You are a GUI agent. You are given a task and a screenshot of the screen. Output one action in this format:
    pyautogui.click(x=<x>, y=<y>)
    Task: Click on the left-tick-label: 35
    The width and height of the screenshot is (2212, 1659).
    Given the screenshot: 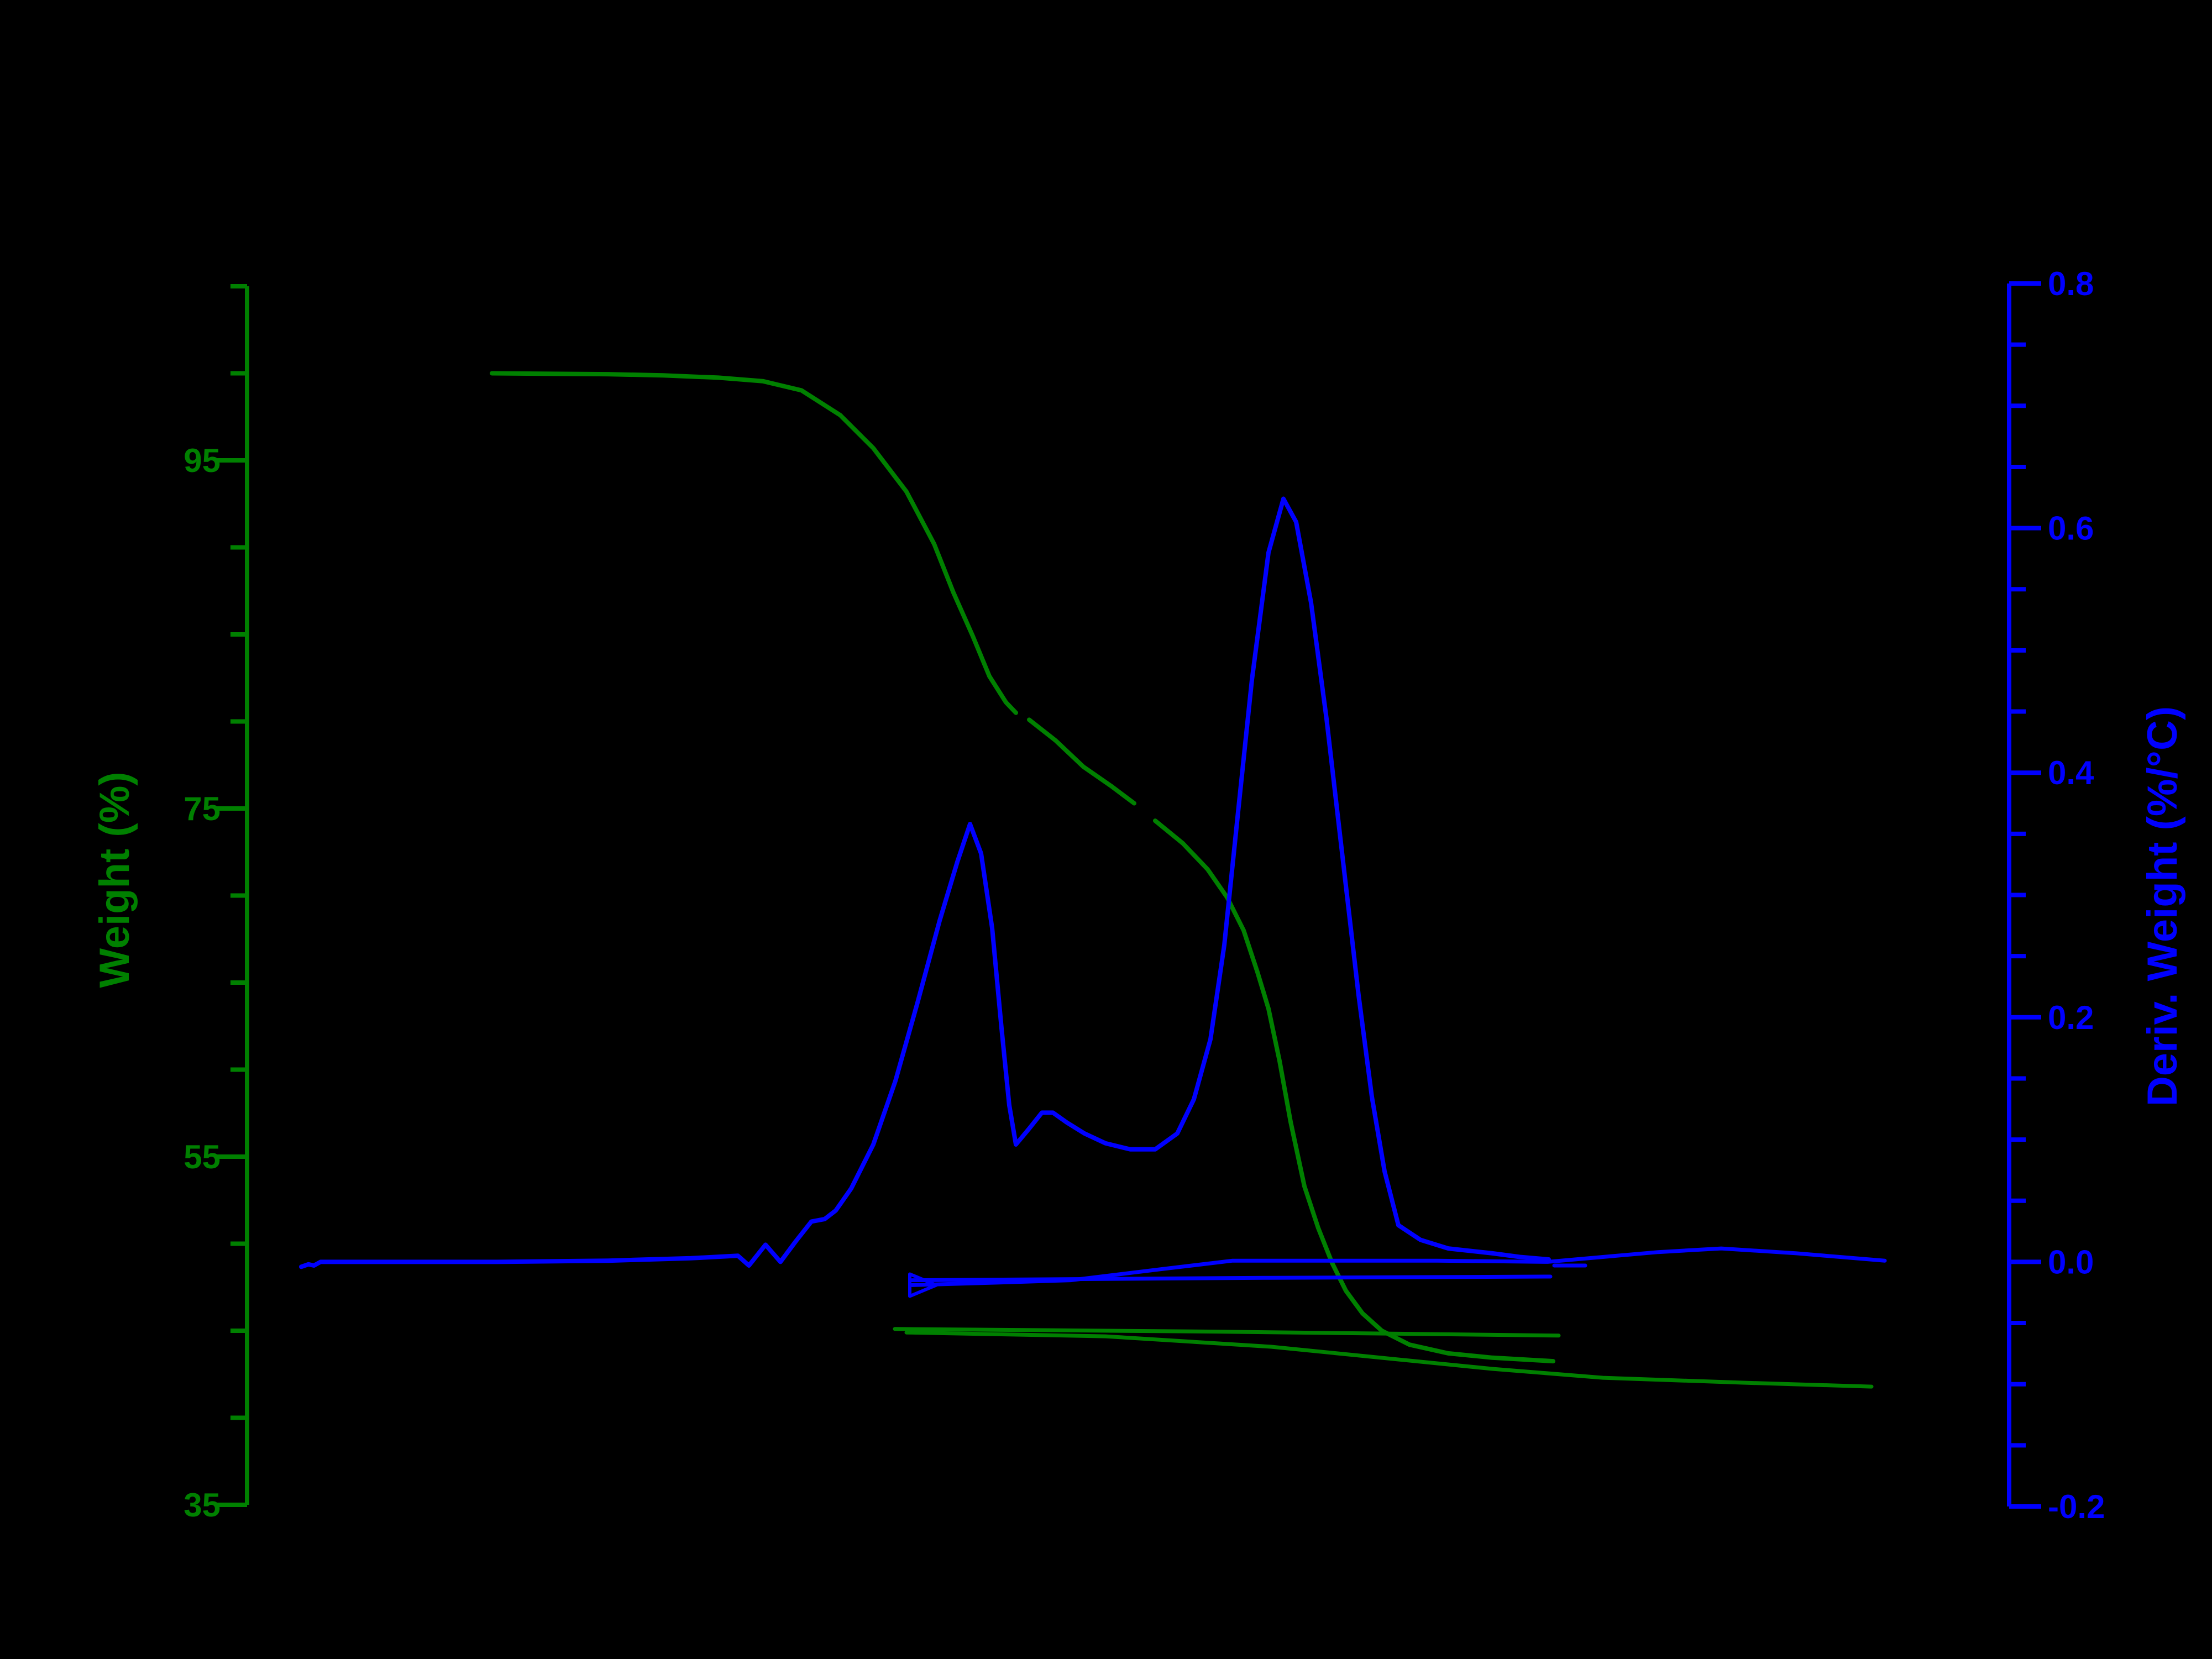 What is the action you would take?
    pyautogui.click(x=202, y=1506)
    